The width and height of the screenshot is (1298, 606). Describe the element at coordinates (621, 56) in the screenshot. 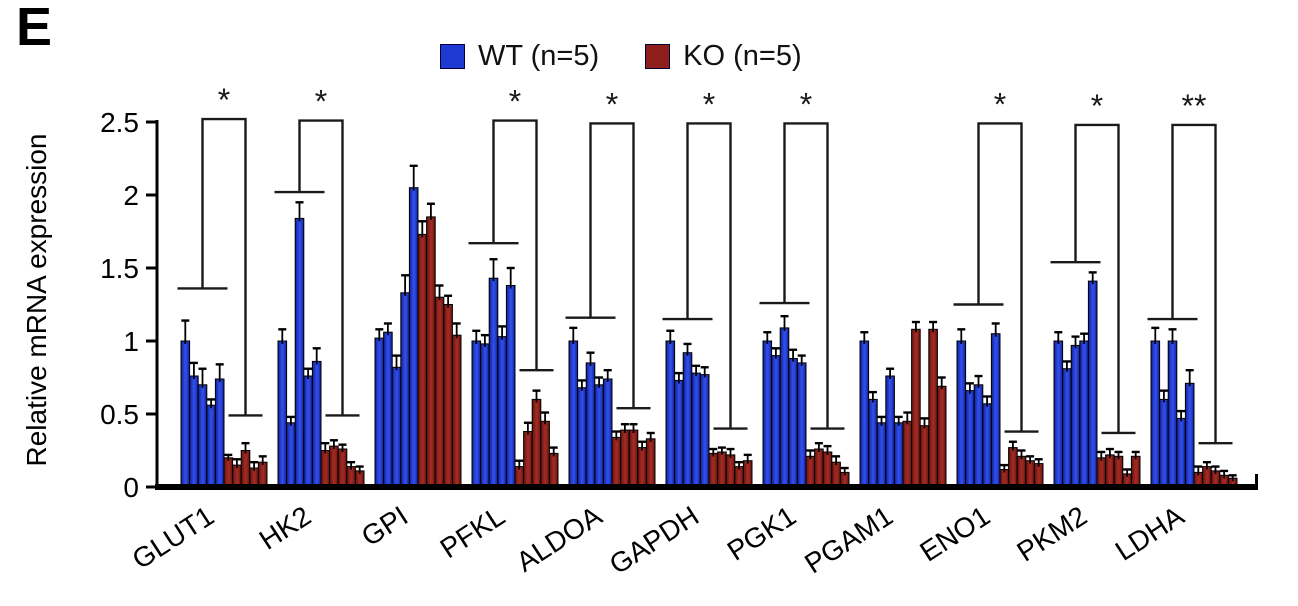

I see `legend: WT (n=5) KO (n=5)` at that location.